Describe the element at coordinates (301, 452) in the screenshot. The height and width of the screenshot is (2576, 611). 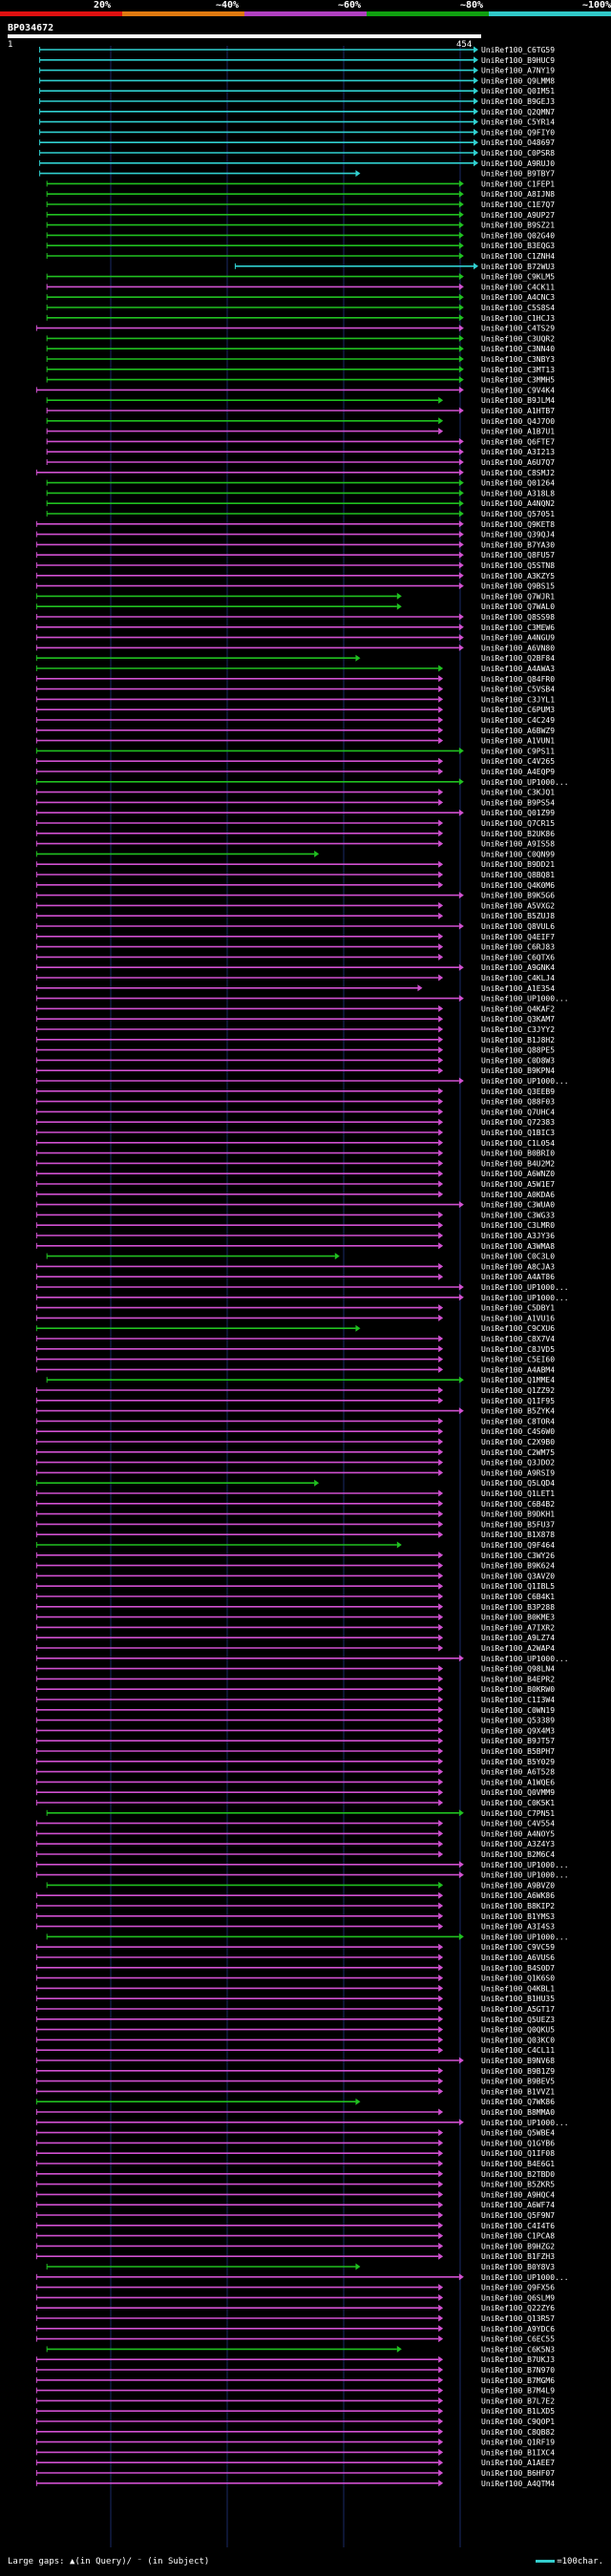
I see `hit-row: UniRef100_A3I213` at that location.